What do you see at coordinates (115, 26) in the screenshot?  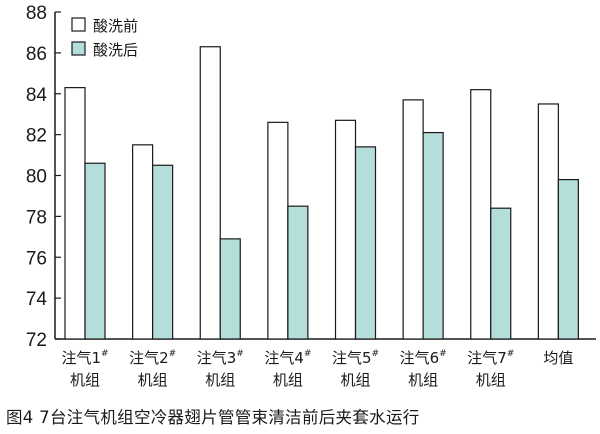 I see `legend-label-before: 酸洗前` at bounding box center [115, 26].